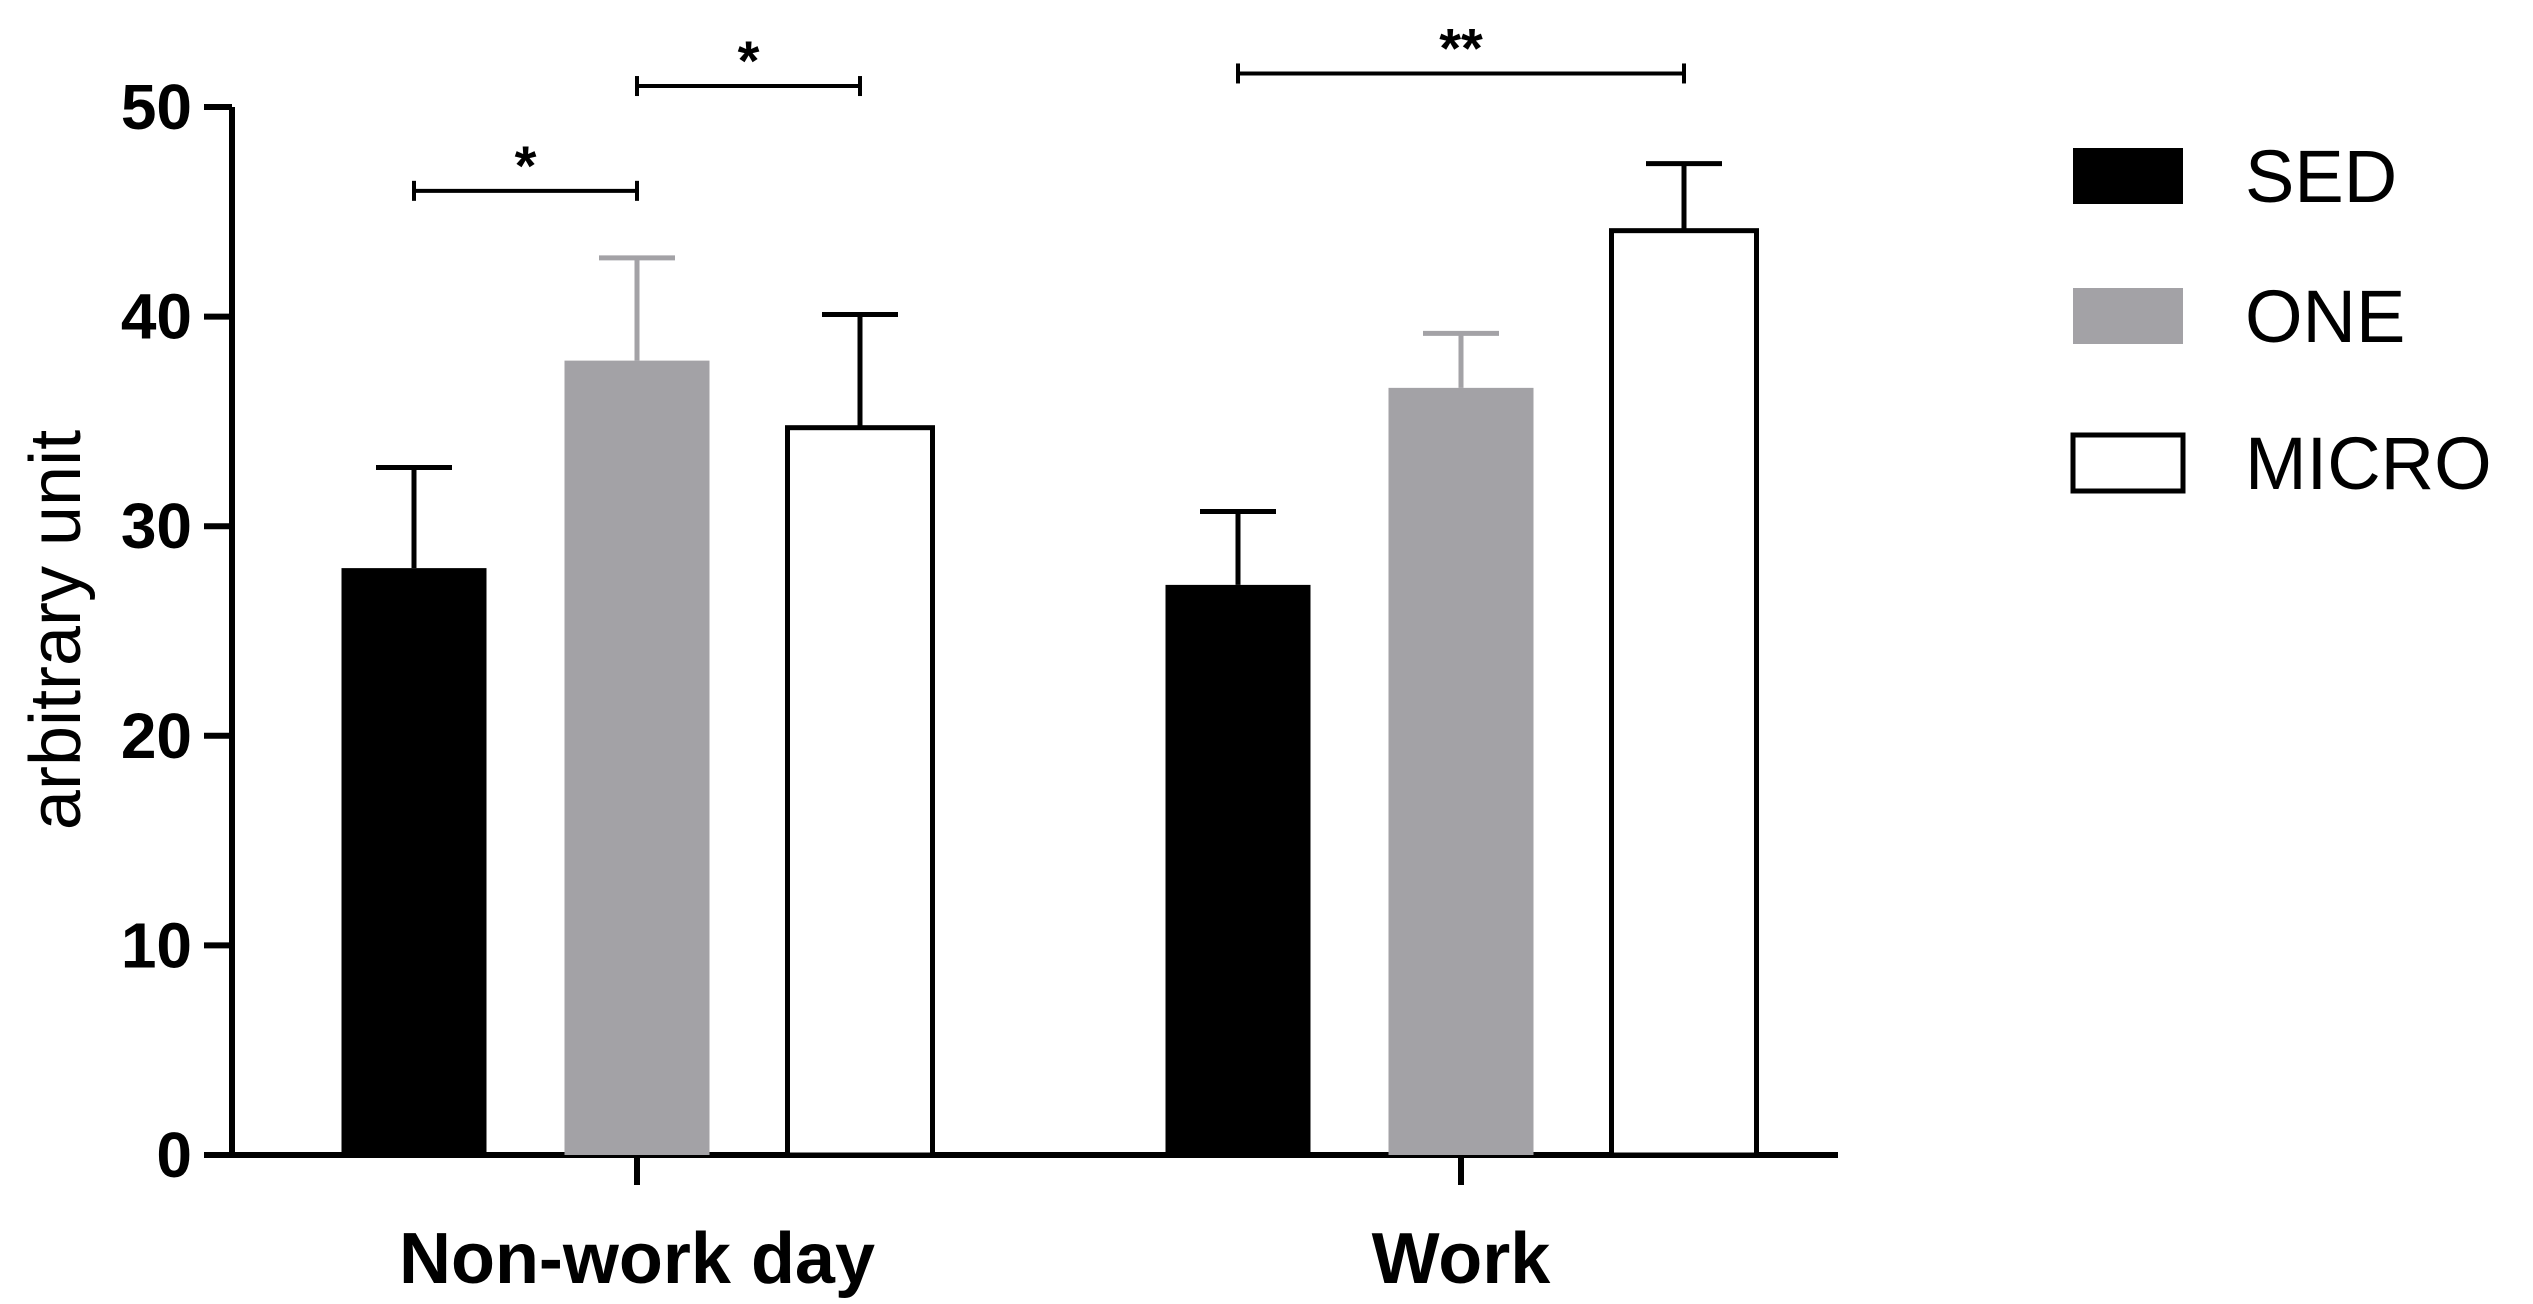  What do you see at coordinates (156, 736) in the screenshot?
I see `y-tick-label: 20` at bounding box center [156, 736].